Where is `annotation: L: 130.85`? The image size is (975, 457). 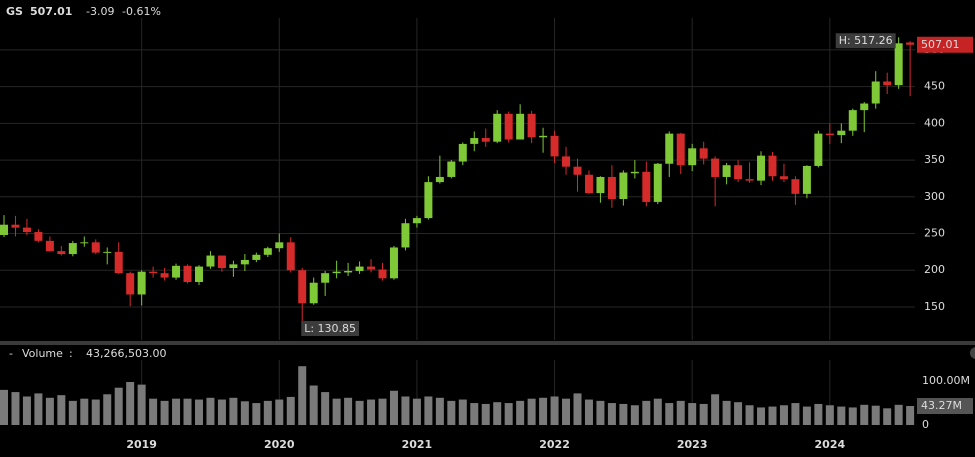
annotation: L: 130.85 is located at coordinates (330, 328).